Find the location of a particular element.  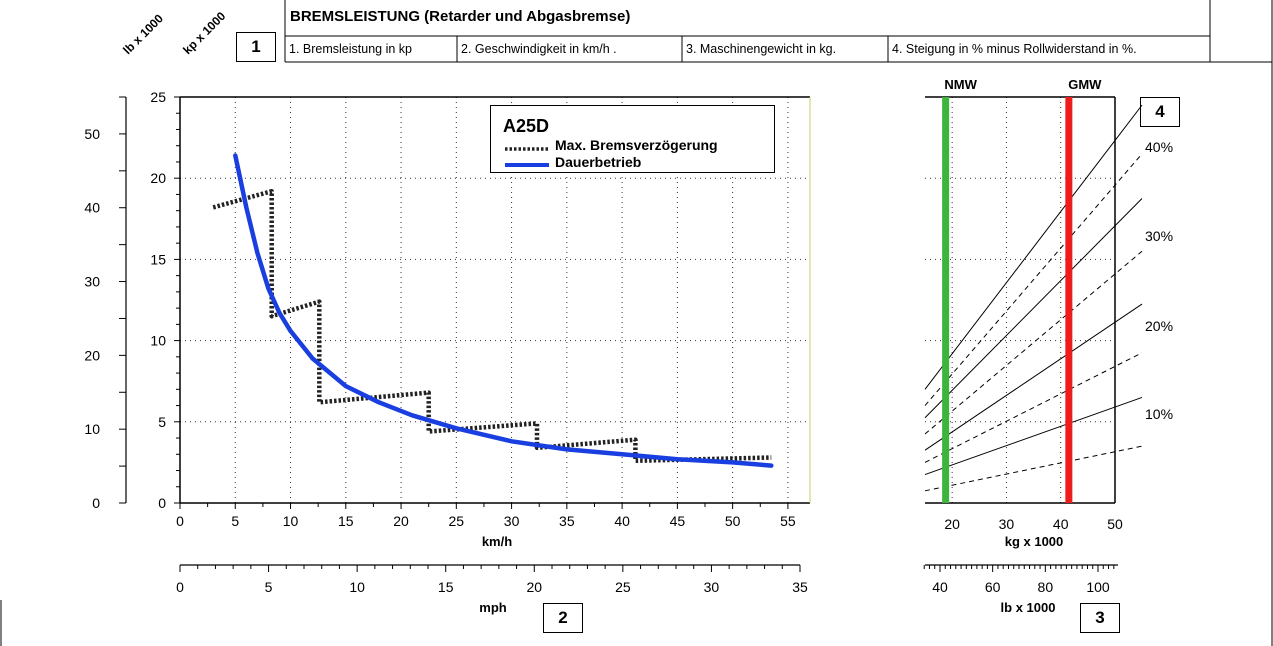

x2-tick-label: 60 is located at coordinates (993, 587).